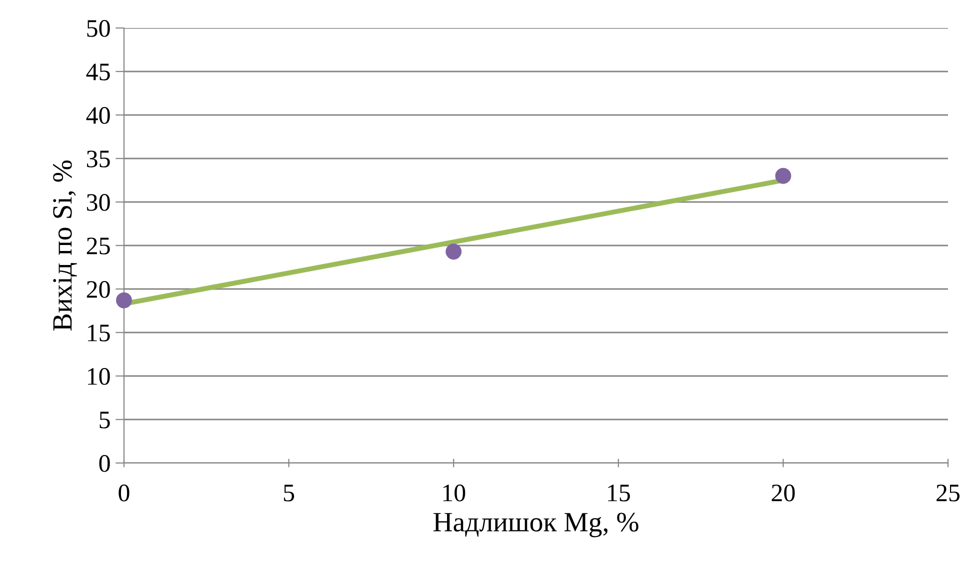  I want to click on y-tick-label: 15, so click(99, 333).